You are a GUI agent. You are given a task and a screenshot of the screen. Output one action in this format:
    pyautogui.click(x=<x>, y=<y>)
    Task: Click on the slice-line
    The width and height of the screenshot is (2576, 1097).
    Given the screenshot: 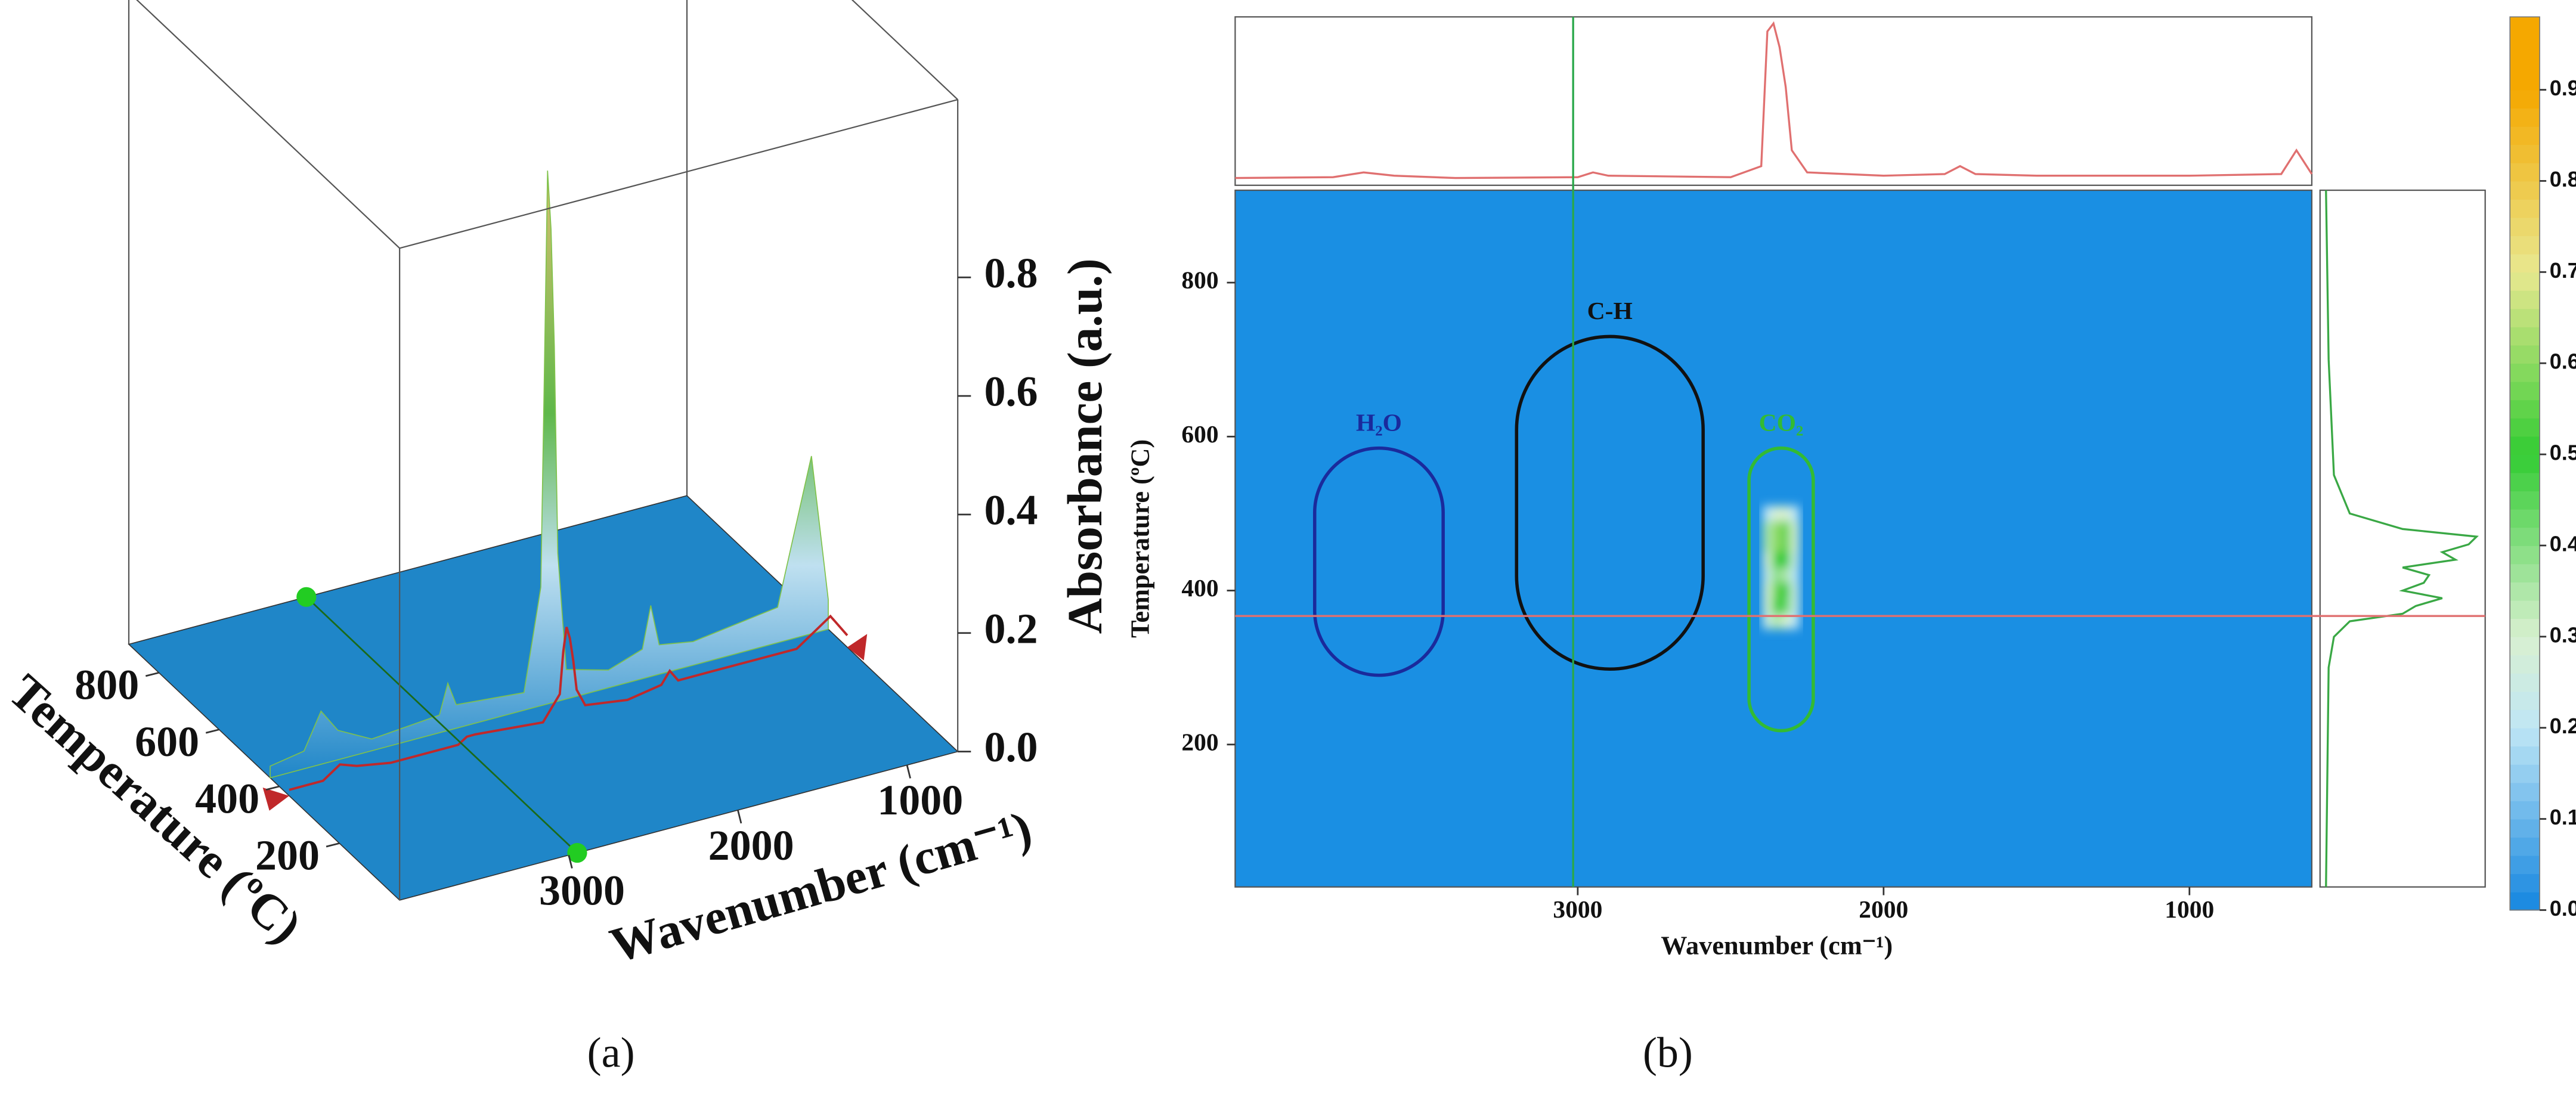 What is the action you would take?
    pyautogui.click(x=442, y=725)
    